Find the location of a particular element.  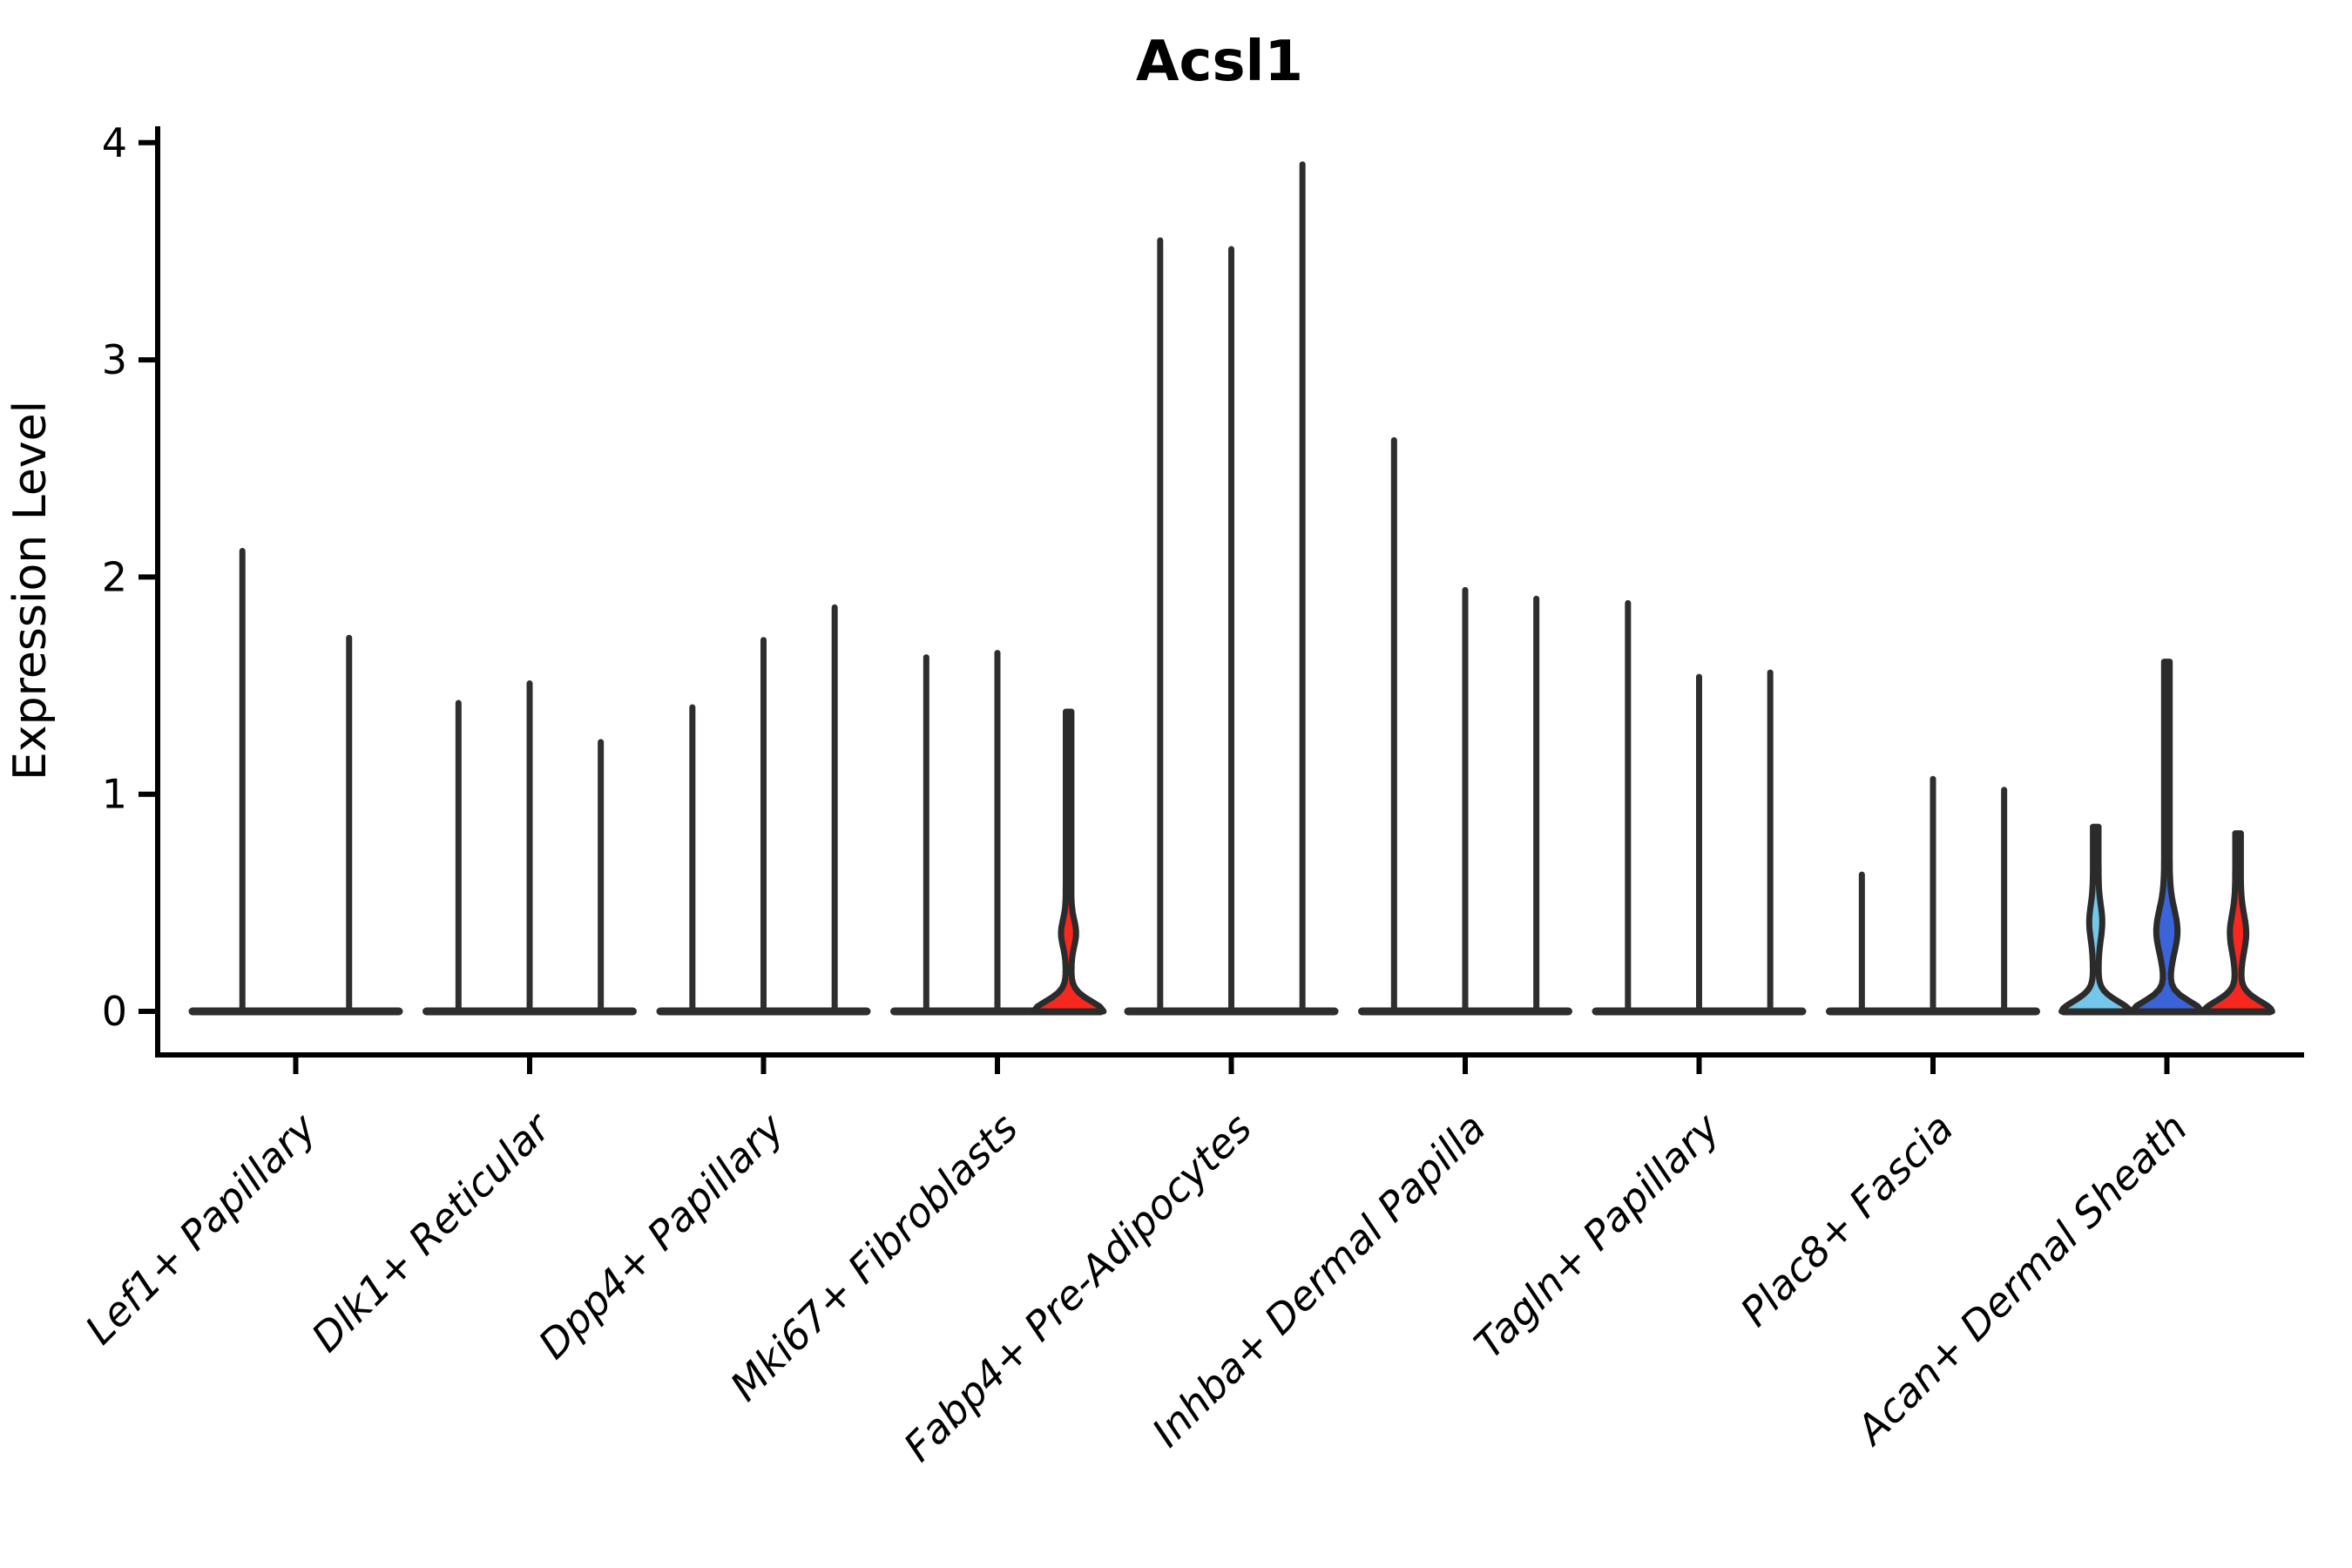

y-tick-label: 2 is located at coordinates (114, 576).